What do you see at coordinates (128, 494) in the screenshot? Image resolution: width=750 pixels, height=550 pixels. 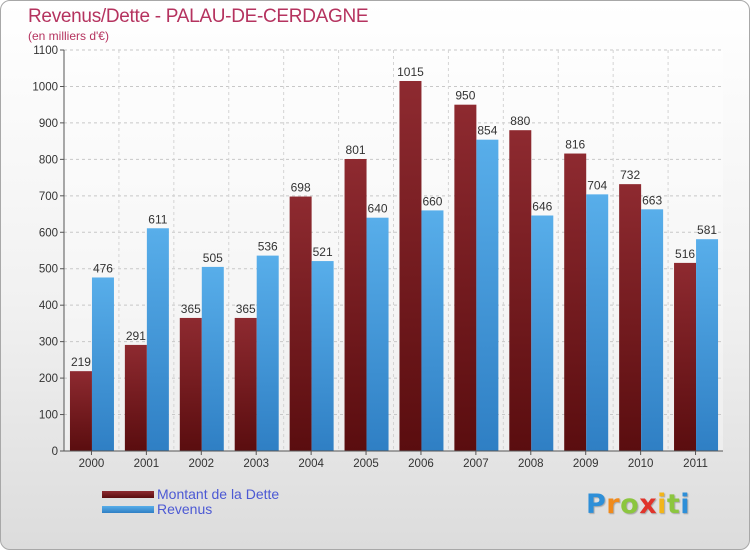 I see `legend-swatch-debt` at bounding box center [128, 494].